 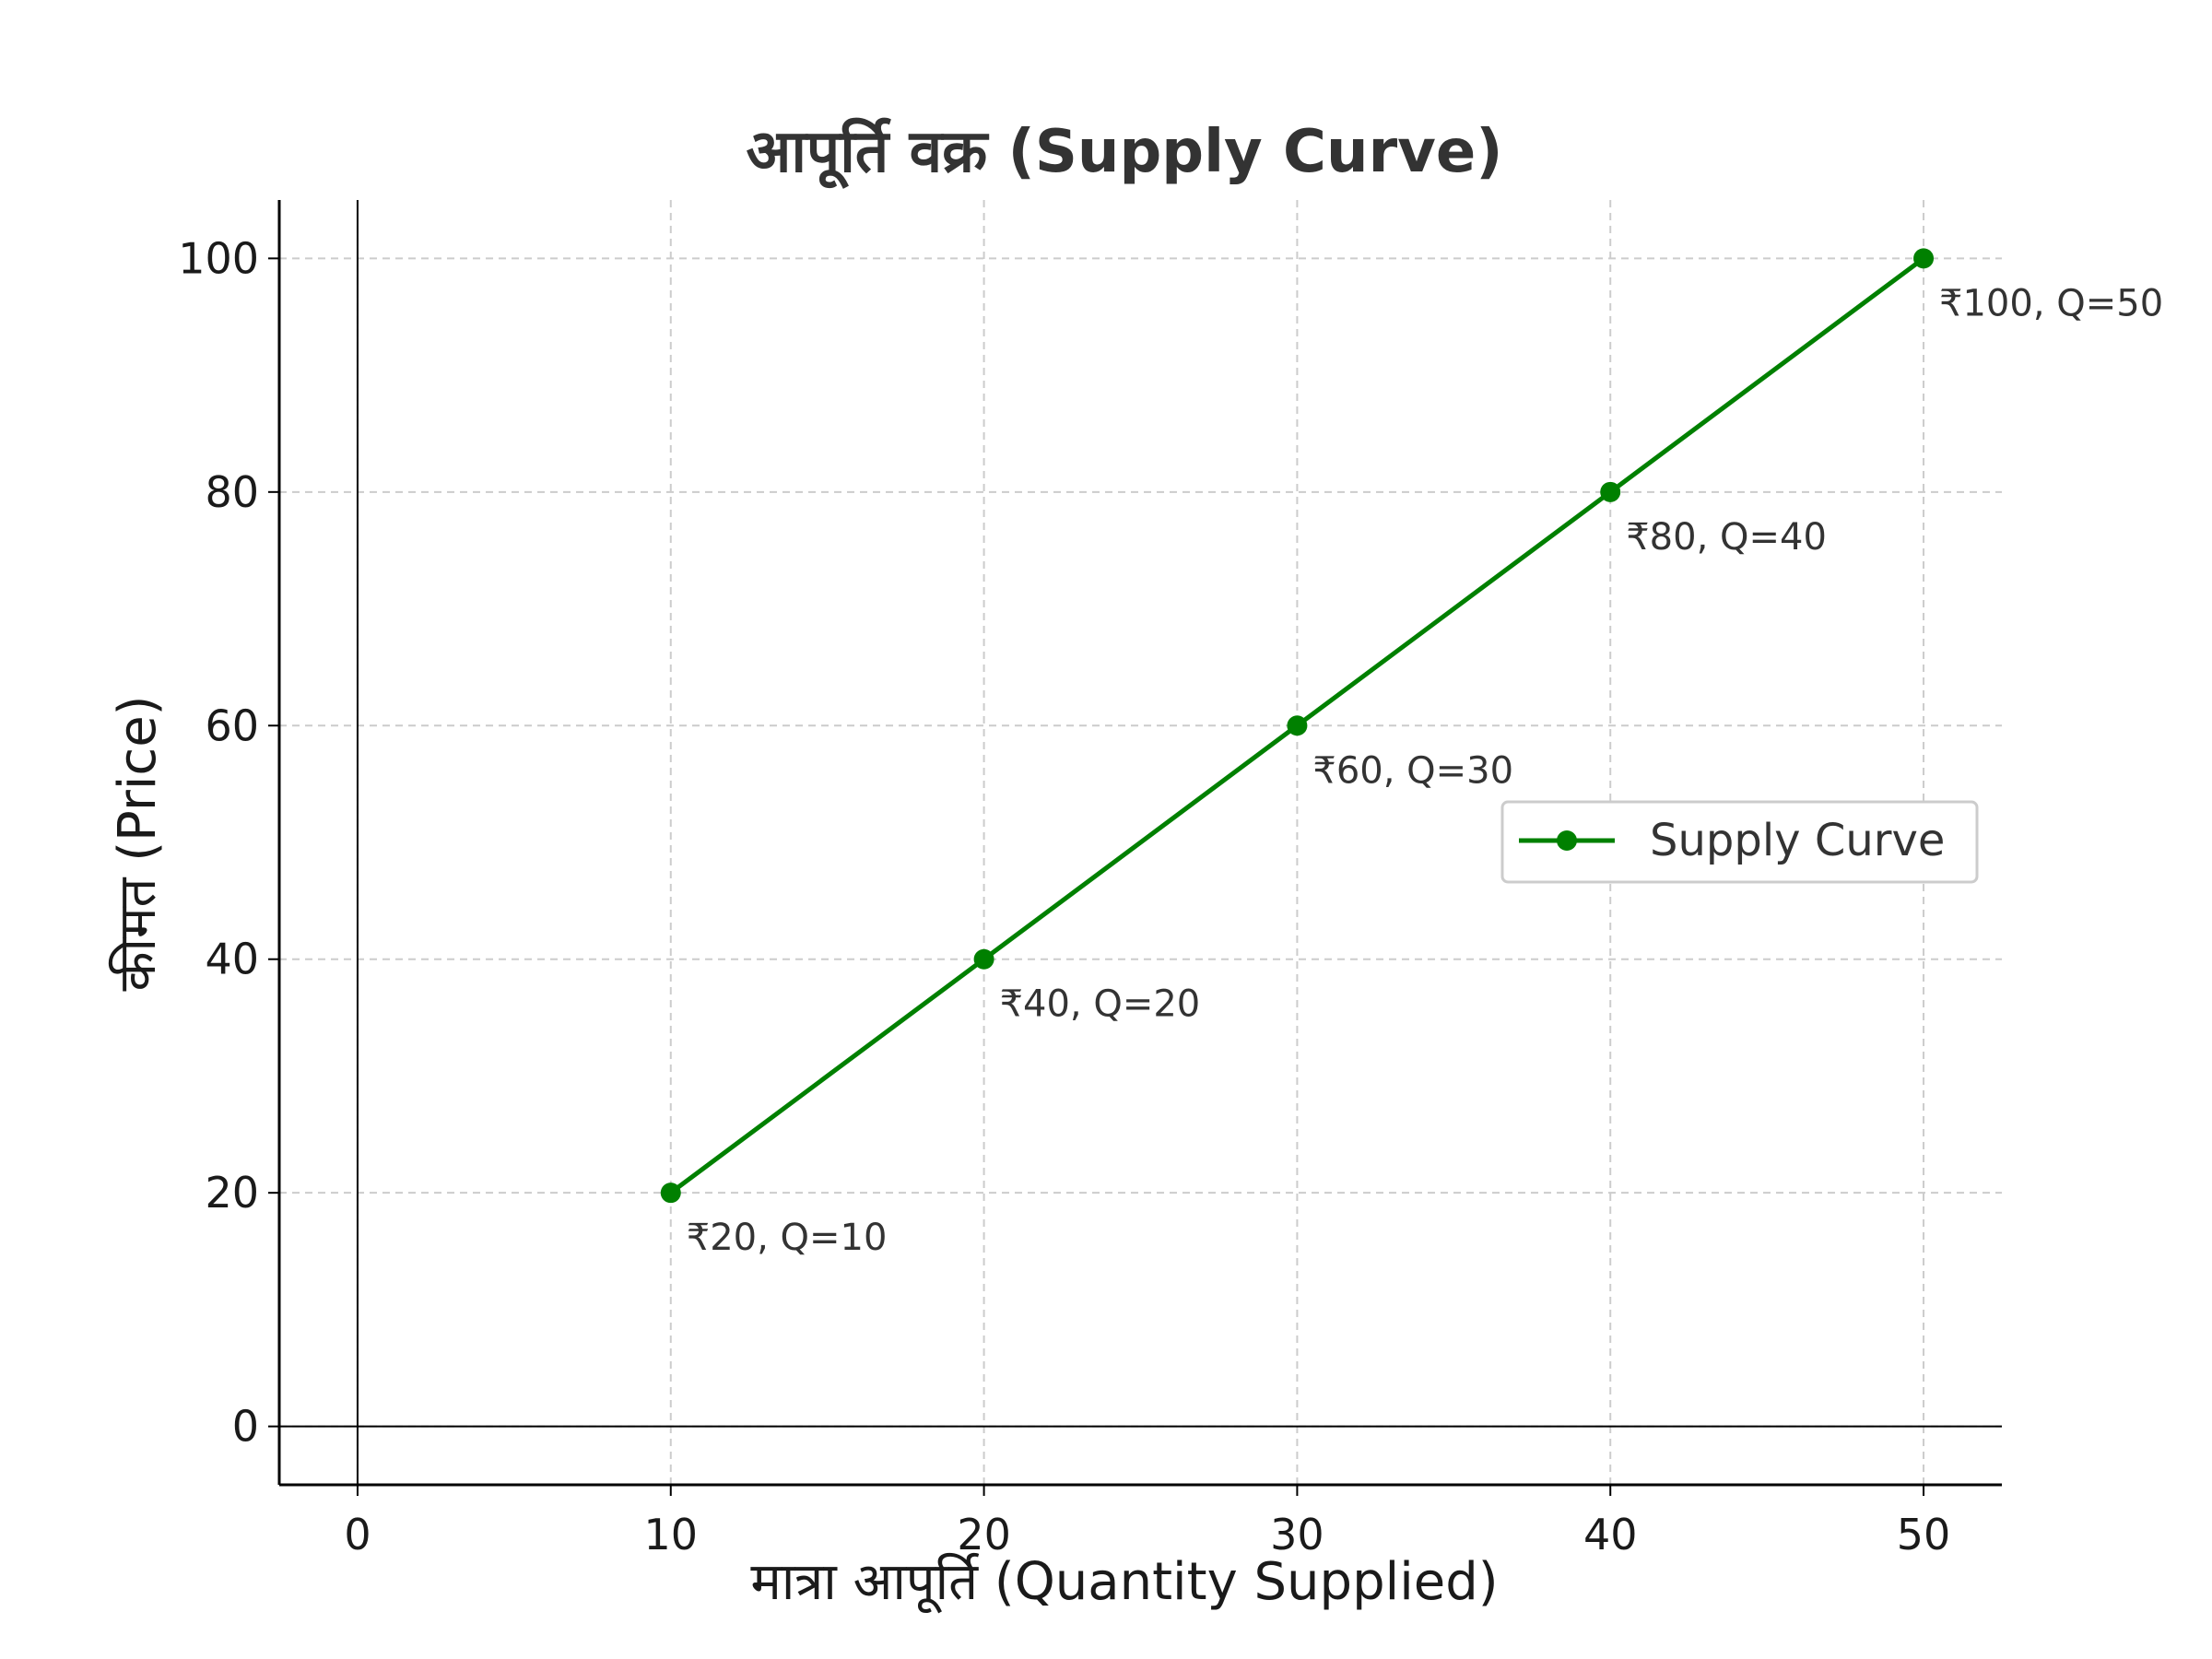 What do you see at coordinates (245, 1427) in the screenshot?
I see `y-tick-label: 0` at bounding box center [245, 1427].